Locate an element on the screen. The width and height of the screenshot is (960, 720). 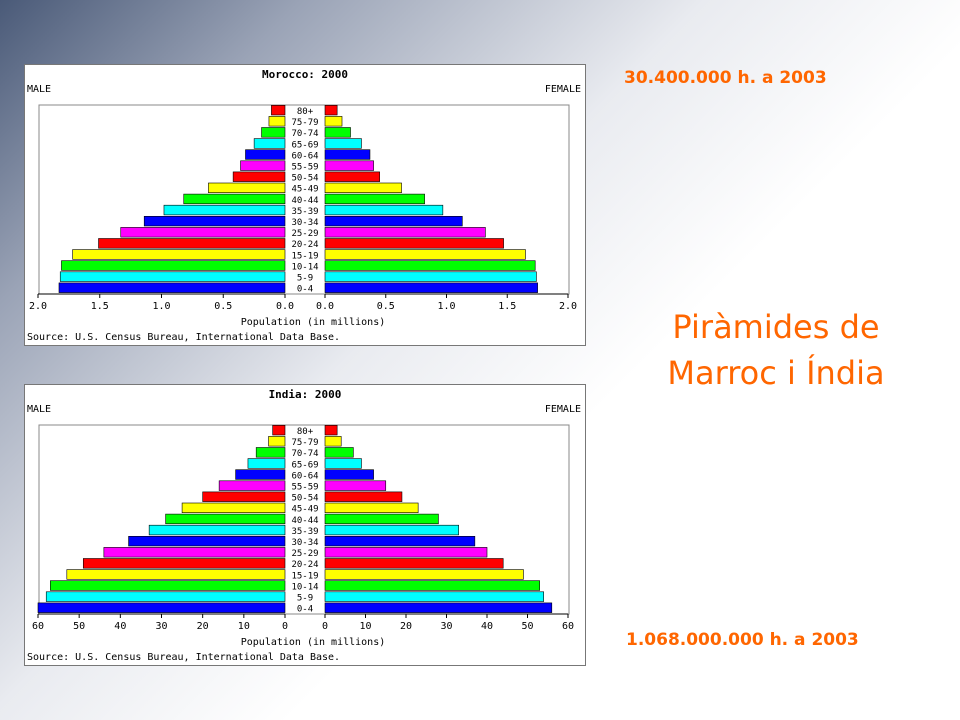
india-age-label-40-44: 40-44 is located at coordinates (304, 521).